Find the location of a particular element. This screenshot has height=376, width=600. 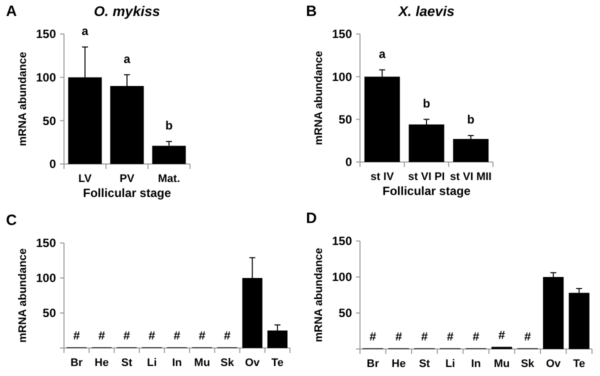

x-tick-label: st IV is located at coordinates (382, 177).